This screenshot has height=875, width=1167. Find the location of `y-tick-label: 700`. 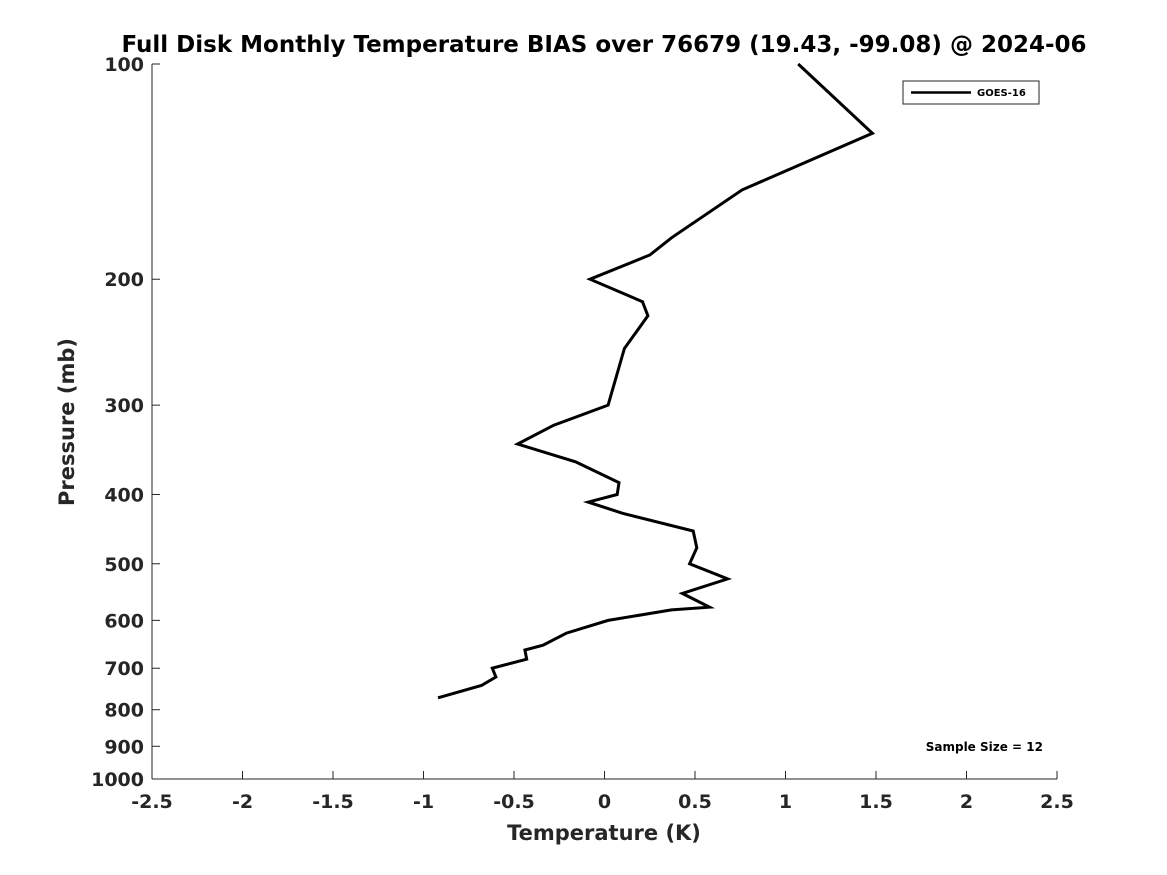

y-tick-label: 700 is located at coordinates (124, 669).